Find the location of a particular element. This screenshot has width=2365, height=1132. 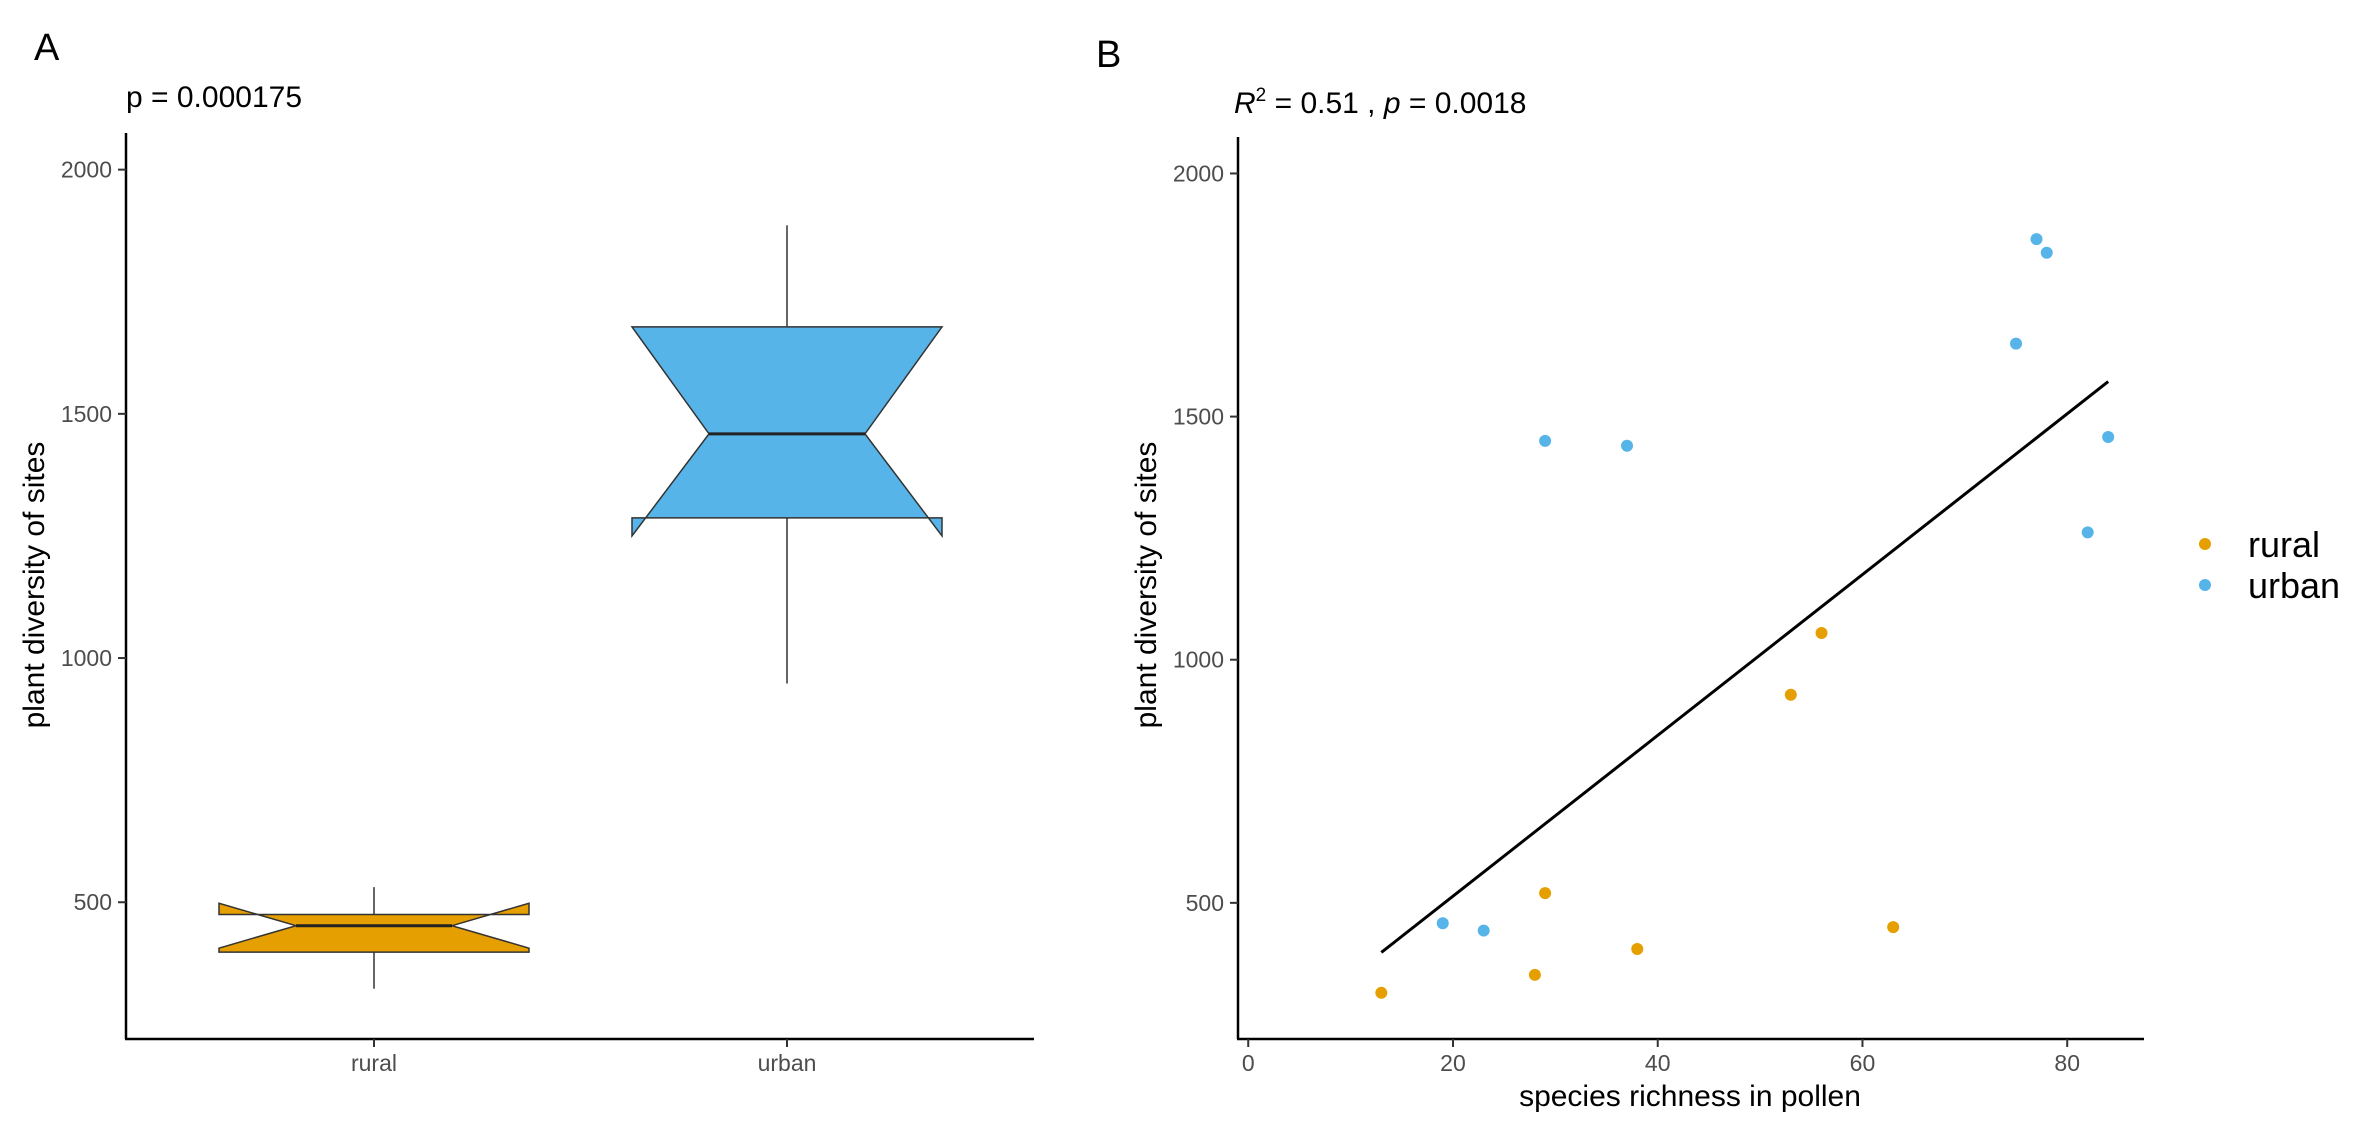

panel-b-y-label: plant diversity of sites is located at coordinates (1146, 585).